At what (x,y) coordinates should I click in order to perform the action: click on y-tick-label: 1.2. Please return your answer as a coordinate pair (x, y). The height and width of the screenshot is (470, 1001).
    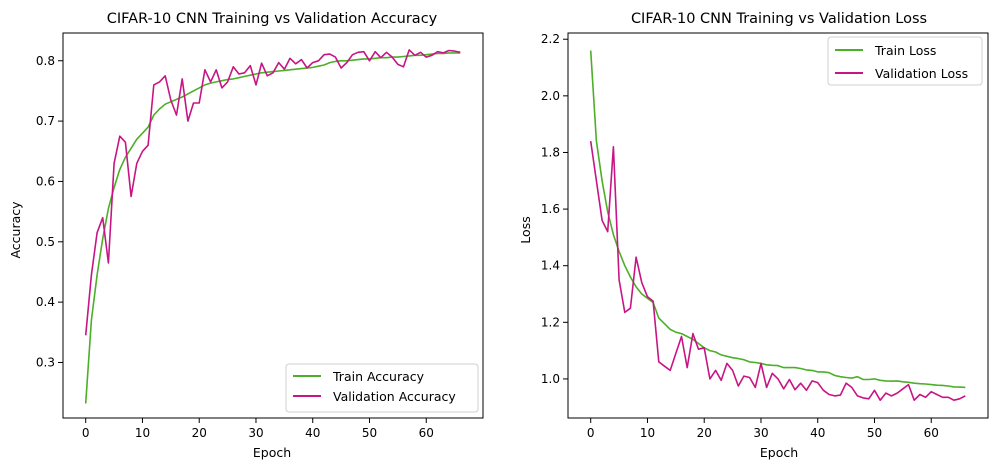
    Looking at the image, I should click on (550, 322).